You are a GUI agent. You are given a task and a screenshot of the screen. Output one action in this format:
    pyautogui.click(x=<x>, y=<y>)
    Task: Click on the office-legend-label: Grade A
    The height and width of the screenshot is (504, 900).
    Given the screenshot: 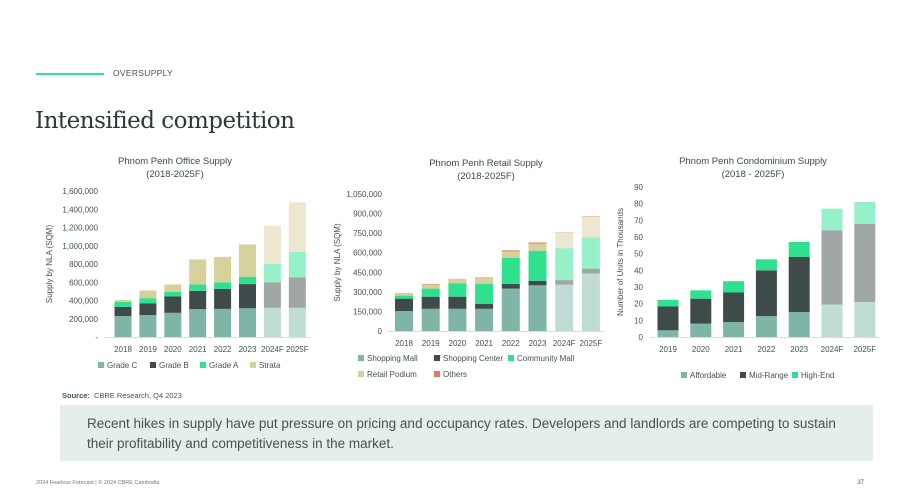 What is the action you would take?
    pyautogui.click(x=224, y=365)
    